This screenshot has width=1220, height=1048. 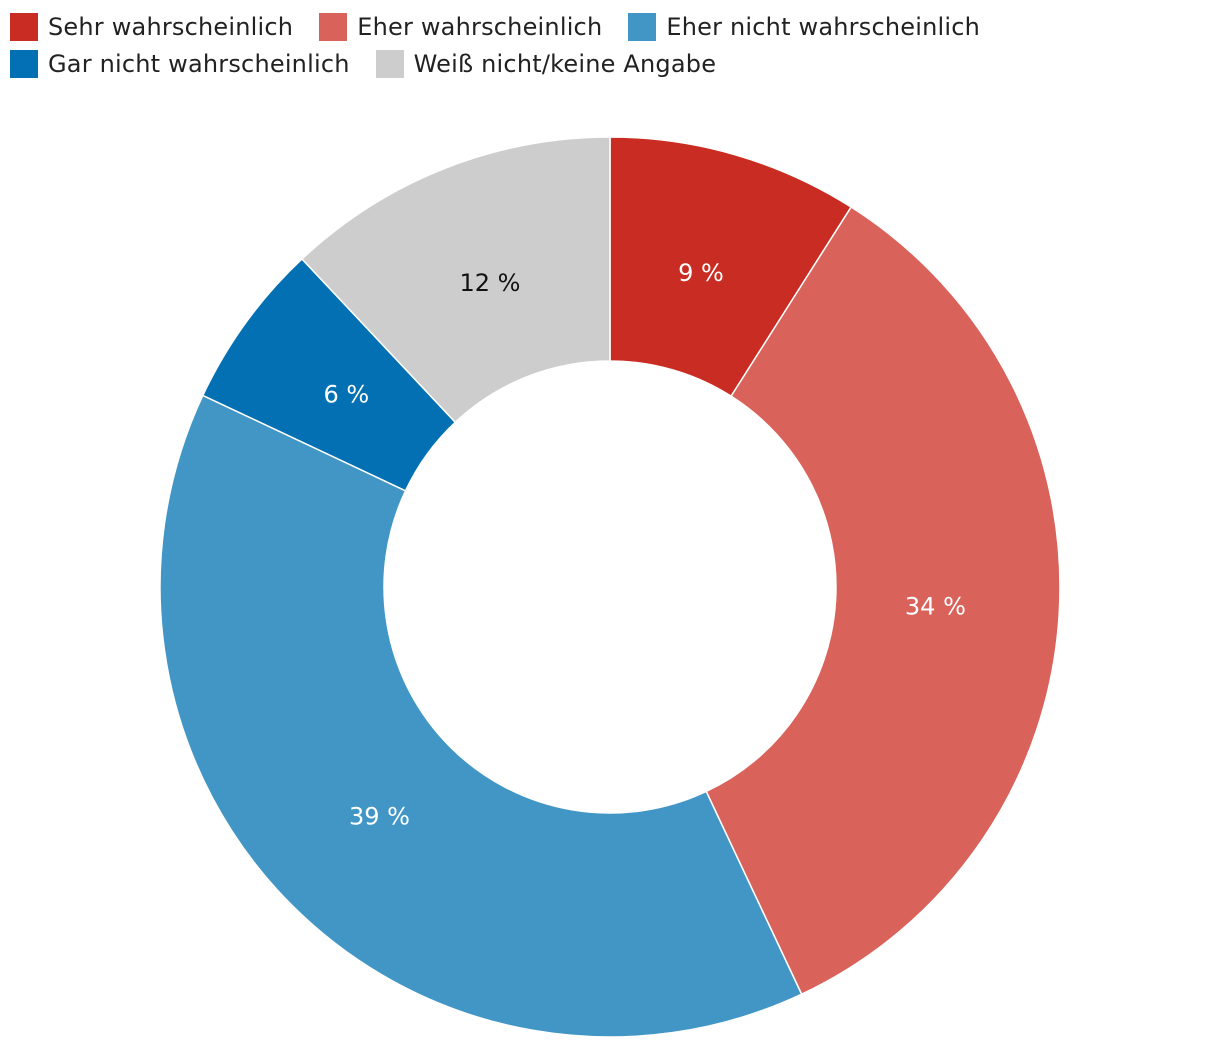 What do you see at coordinates (389, 63) in the screenshot?
I see `legend-swatch-weiss-nicht` at bounding box center [389, 63].